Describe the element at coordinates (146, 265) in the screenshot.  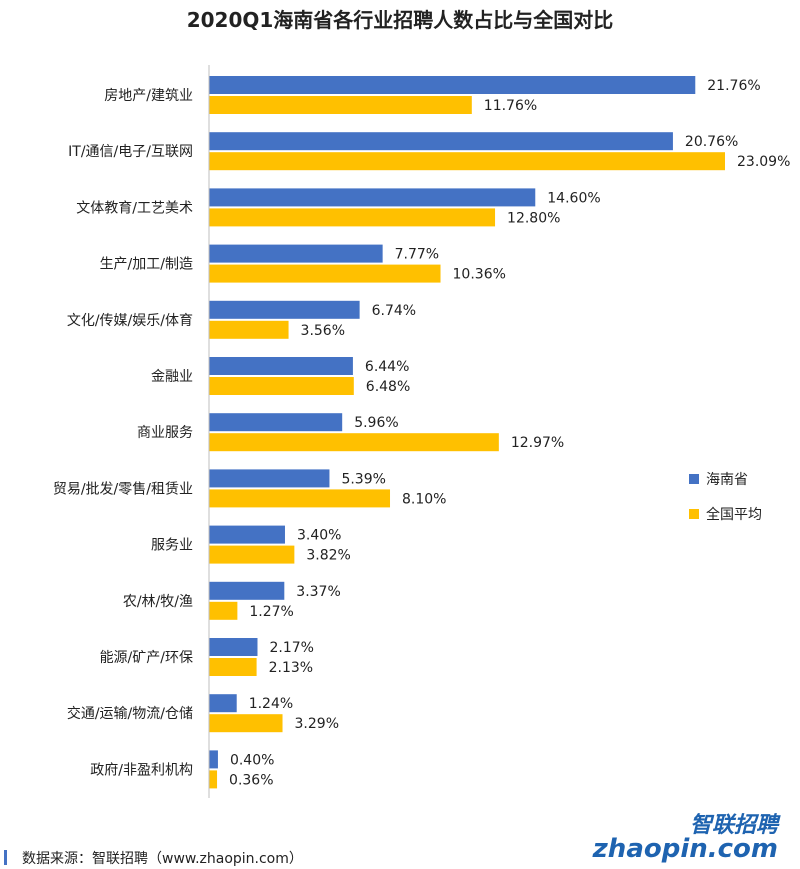
I see `category-label: 生产/加工/制造` at that location.